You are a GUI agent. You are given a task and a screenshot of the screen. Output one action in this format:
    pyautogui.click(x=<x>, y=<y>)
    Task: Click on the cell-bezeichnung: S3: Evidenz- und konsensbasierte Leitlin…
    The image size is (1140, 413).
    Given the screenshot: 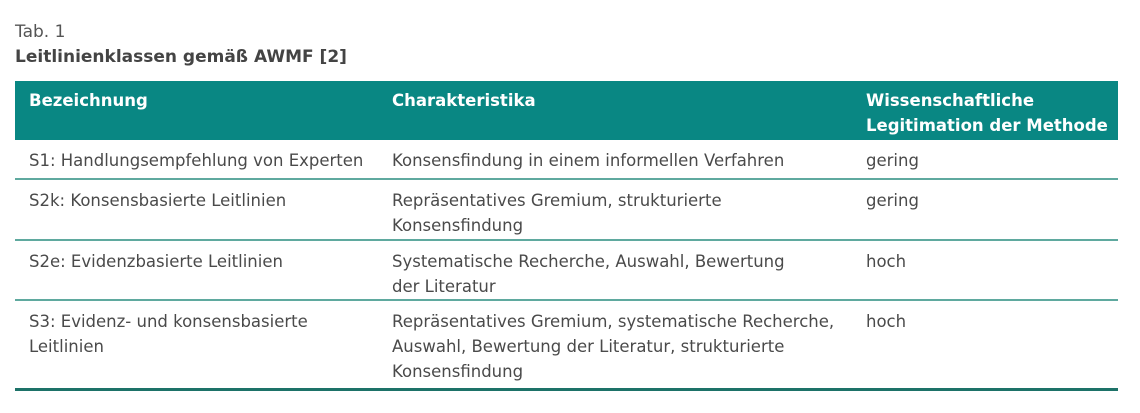 What is the action you would take?
    pyautogui.click(x=168, y=334)
    